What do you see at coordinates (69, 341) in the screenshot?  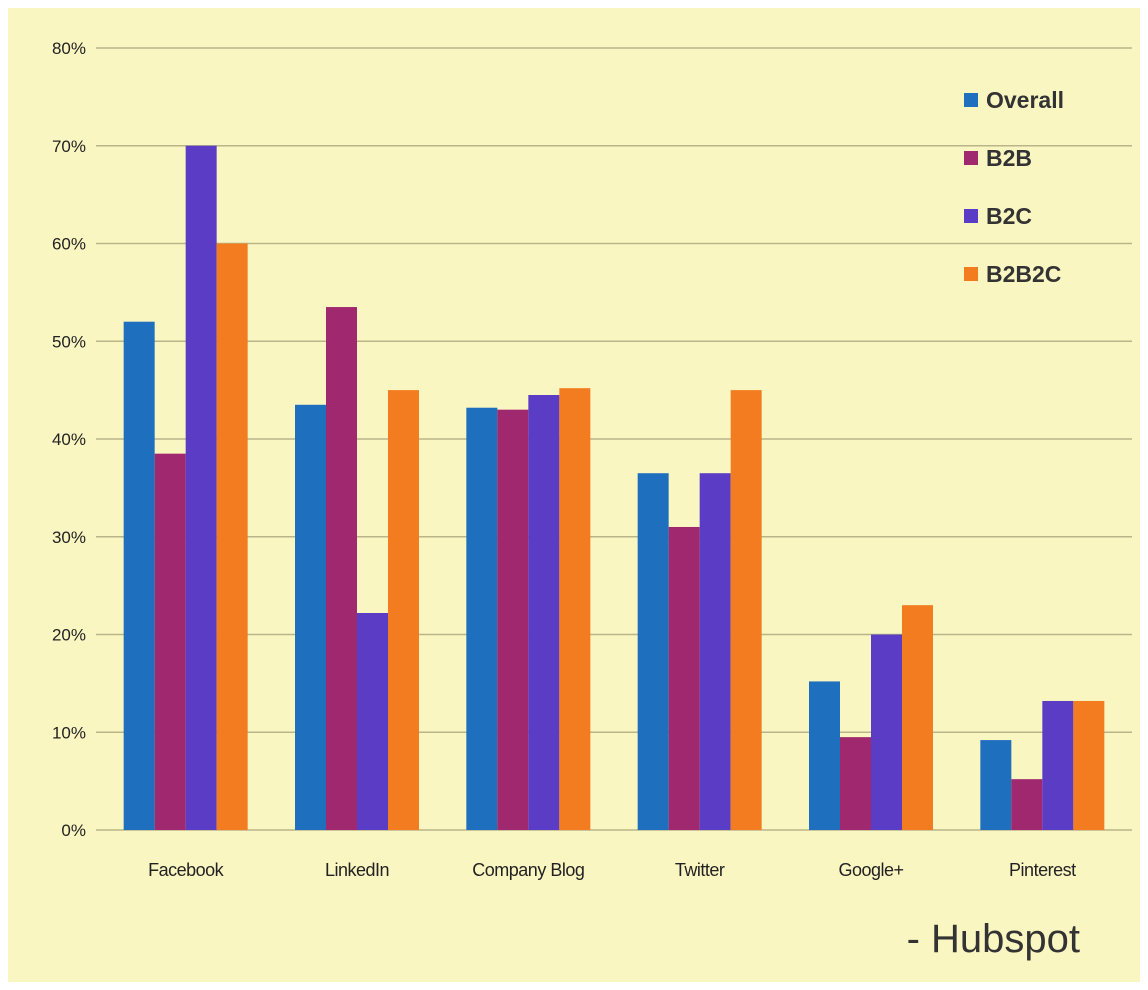 I see `y-tick-label: 50%` at bounding box center [69, 341].